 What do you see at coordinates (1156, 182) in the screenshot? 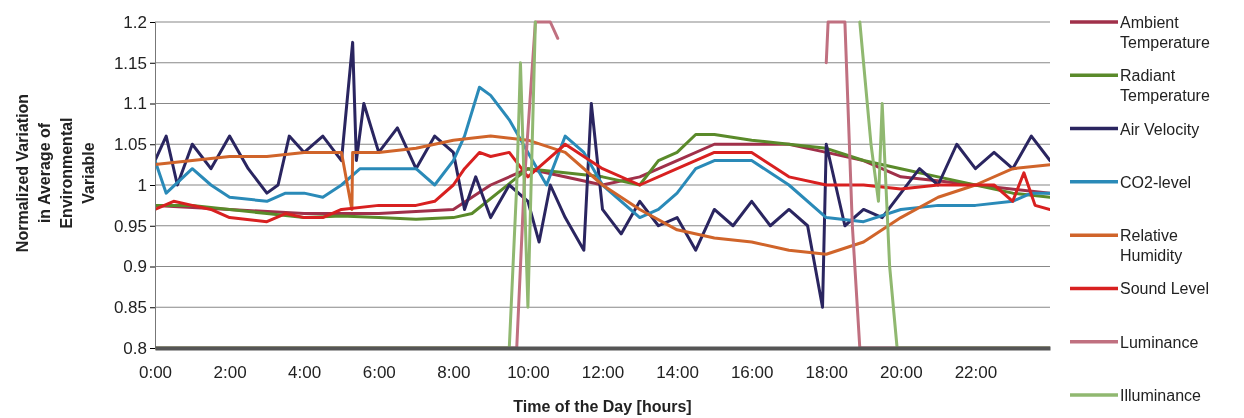
I see `legend-label: CO2-level` at bounding box center [1156, 182].